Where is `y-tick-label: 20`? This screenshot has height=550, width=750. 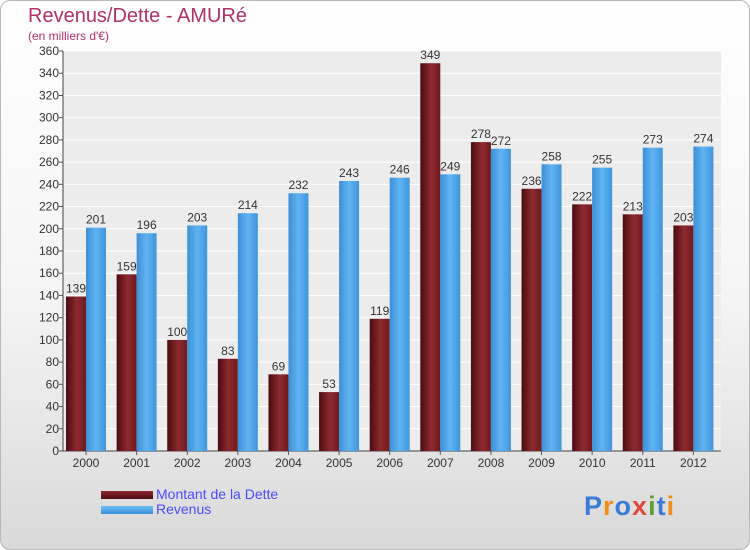
y-tick-label: 20 is located at coordinates (53, 429).